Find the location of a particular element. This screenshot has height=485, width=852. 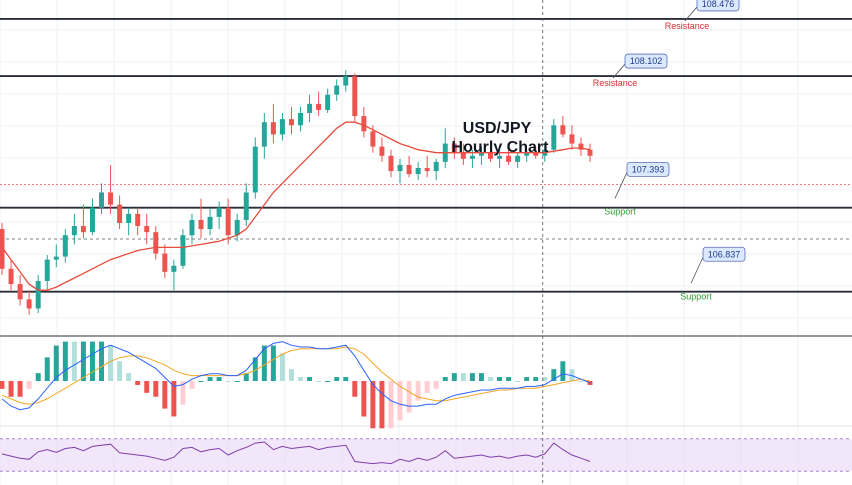

rsi-pane is located at coordinates (426, 455).